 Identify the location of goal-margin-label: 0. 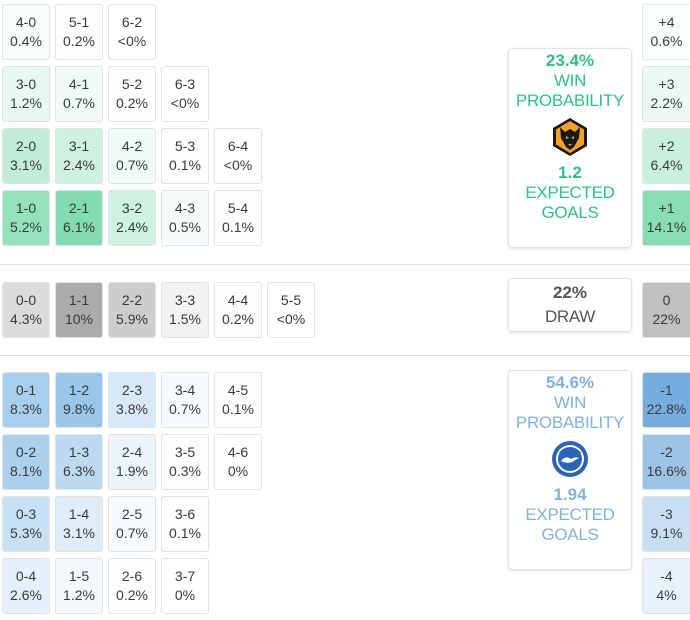
(666, 300).